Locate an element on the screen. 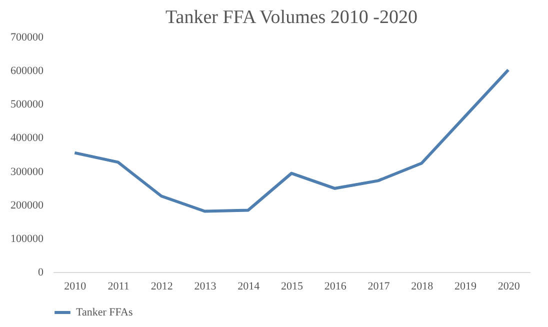 The width and height of the screenshot is (548, 327). x-tick-label: 2017 is located at coordinates (379, 286).